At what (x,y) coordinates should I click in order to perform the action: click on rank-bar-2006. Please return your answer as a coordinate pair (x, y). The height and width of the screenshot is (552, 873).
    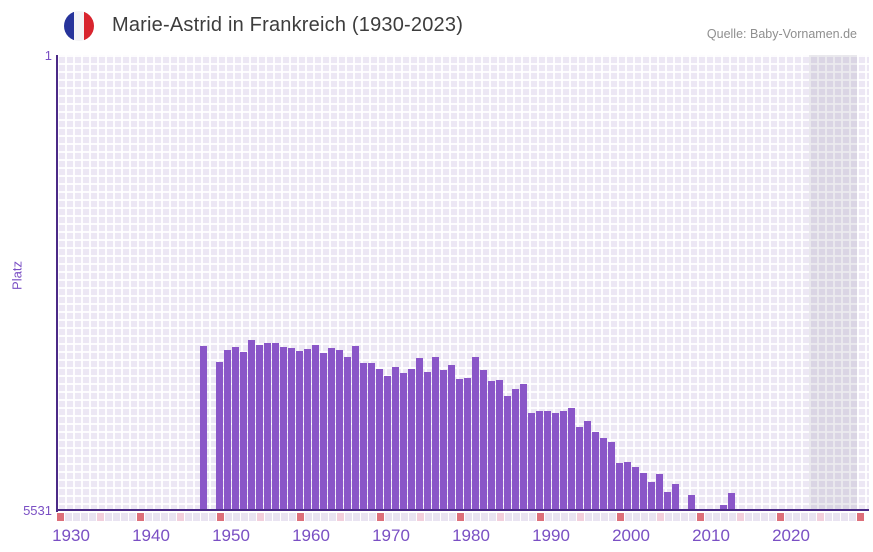
    Looking at the image, I should click on (667, 500).